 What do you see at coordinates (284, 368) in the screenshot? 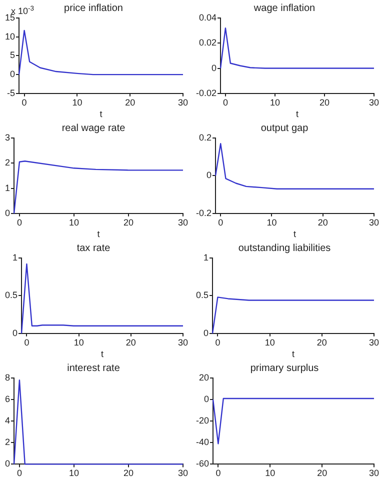
I see `chart-title: primary surplus` at bounding box center [284, 368].